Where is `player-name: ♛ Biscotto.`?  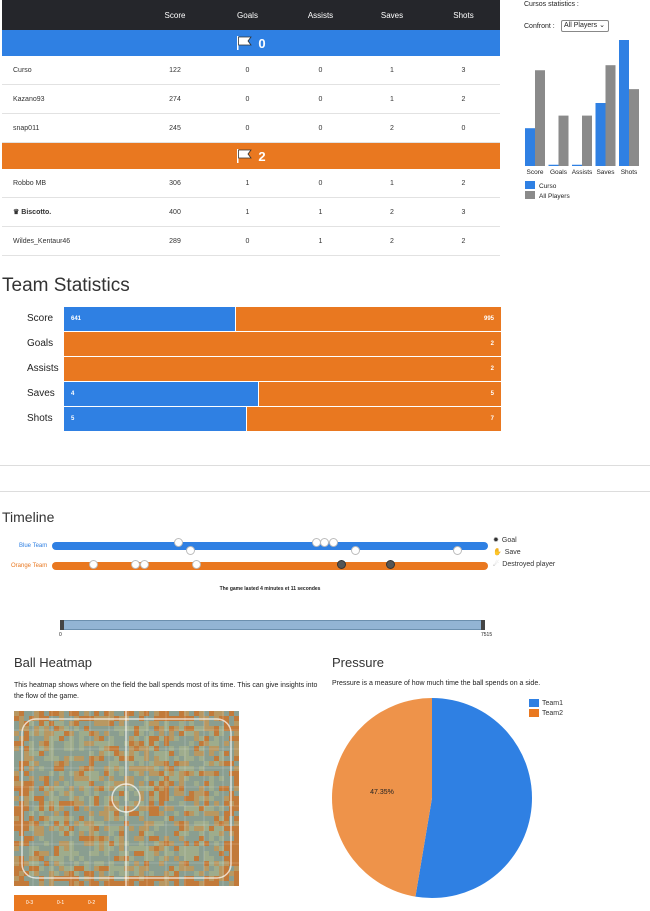 player-name: ♛ Biscotto. is located at coordinates (70, 212).